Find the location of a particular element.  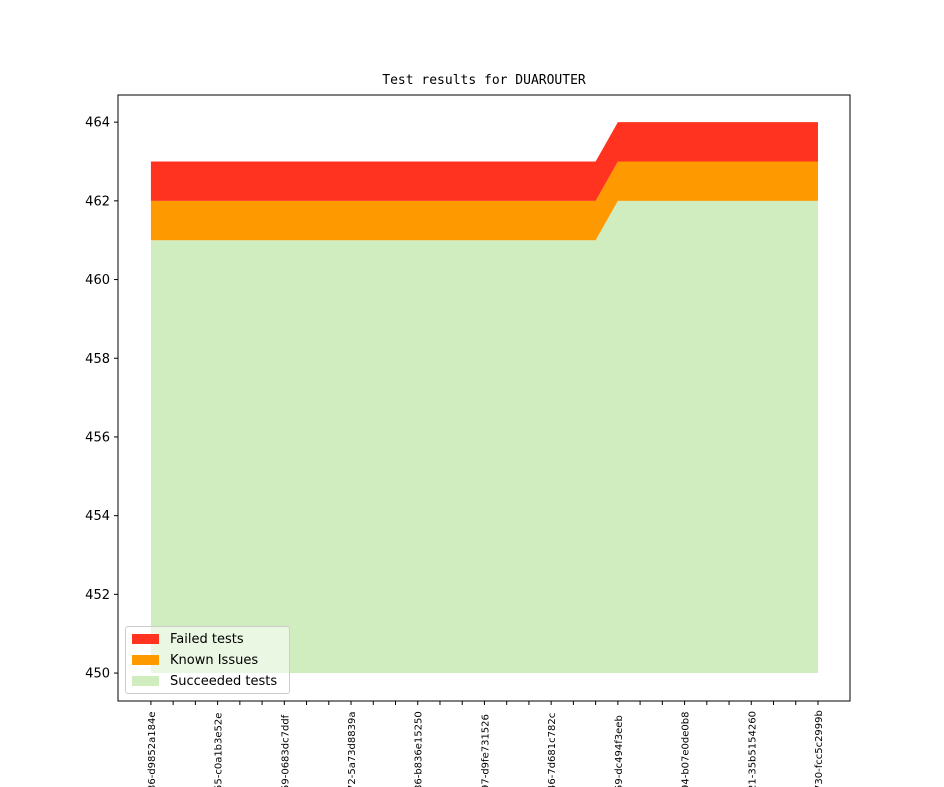

x-tick-label: 94-b07e0de0b8 is located at coordinates (686, 749).